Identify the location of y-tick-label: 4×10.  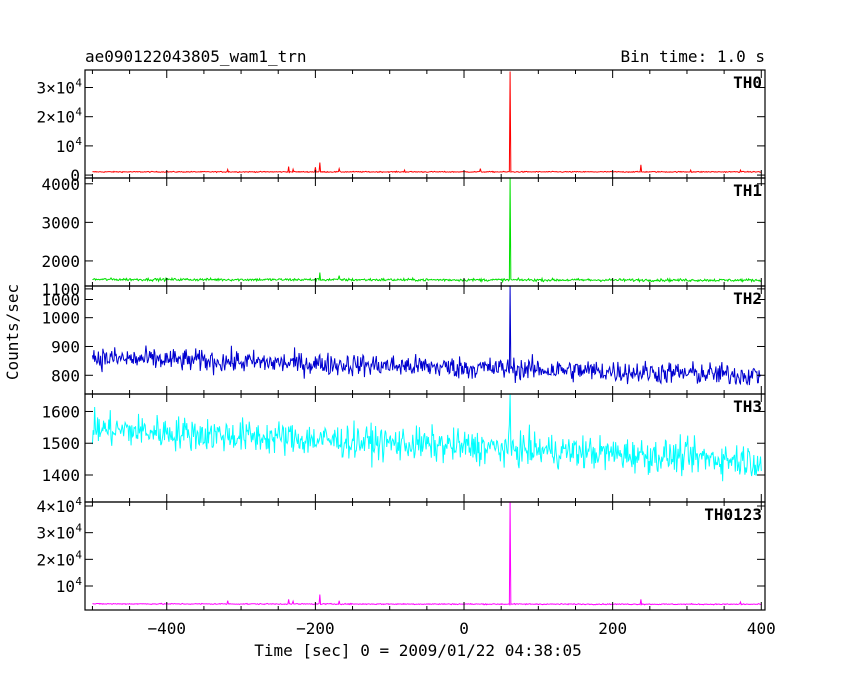
(55, 506).